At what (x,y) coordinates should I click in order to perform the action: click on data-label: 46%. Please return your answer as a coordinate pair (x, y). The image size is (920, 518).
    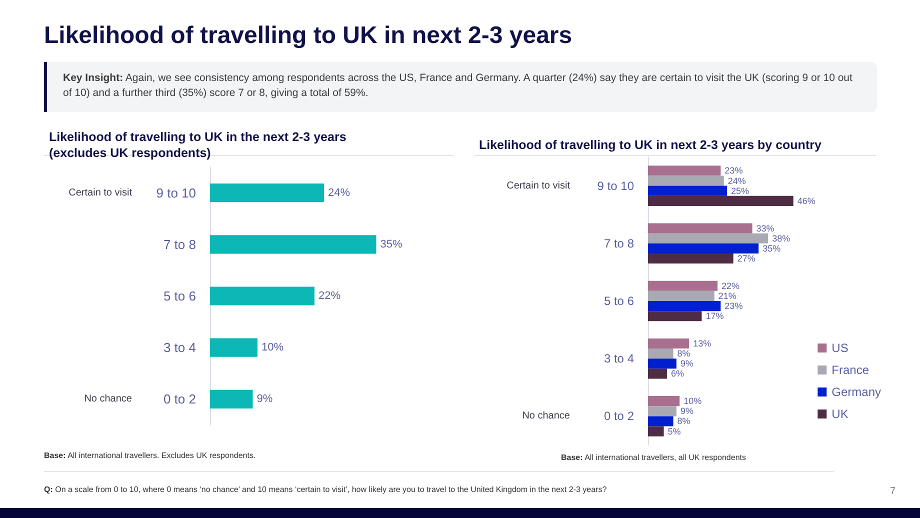
    Looking at the image, I should click on (806, 201).